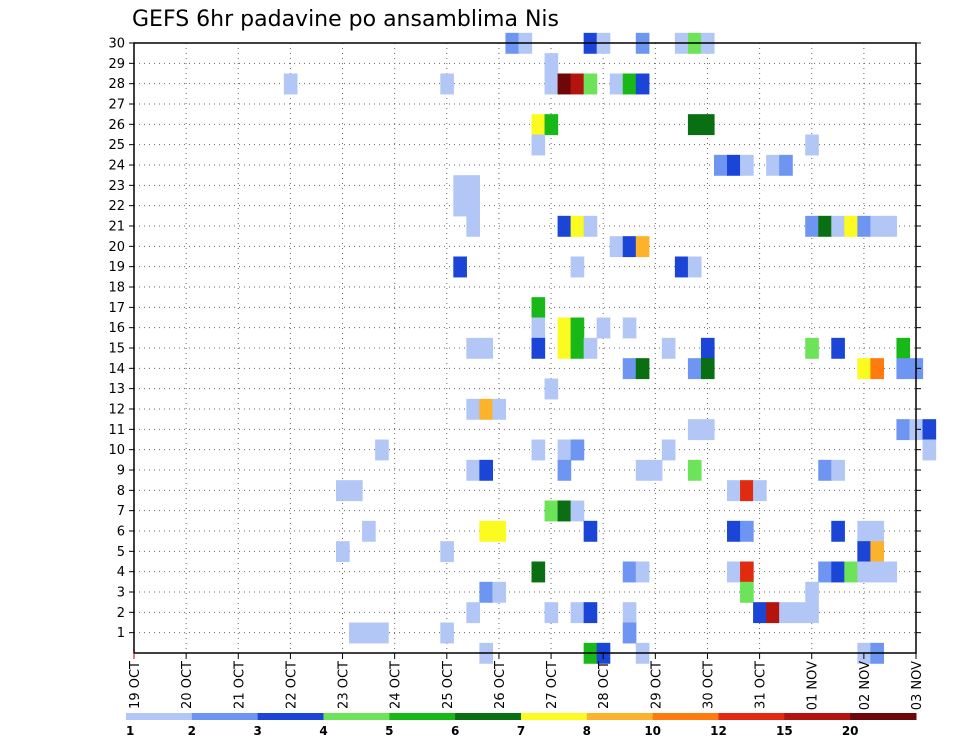 This screenshot has width=960, height=742. Describe the element at coordinates (135, 685) in the screenshot. I see `x-tick-label: 19 OCT` at that location.